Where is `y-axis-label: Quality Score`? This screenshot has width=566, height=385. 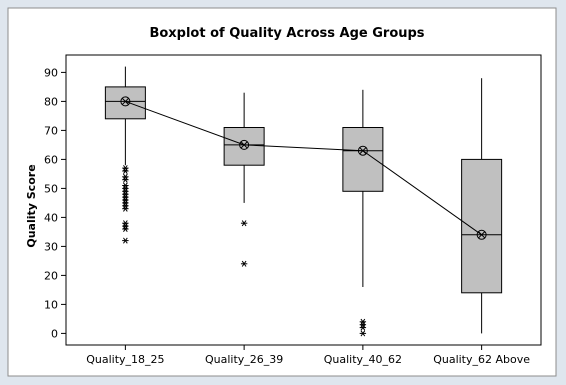
y-axis-label: Quality Score is located at coordinates (31, 205).